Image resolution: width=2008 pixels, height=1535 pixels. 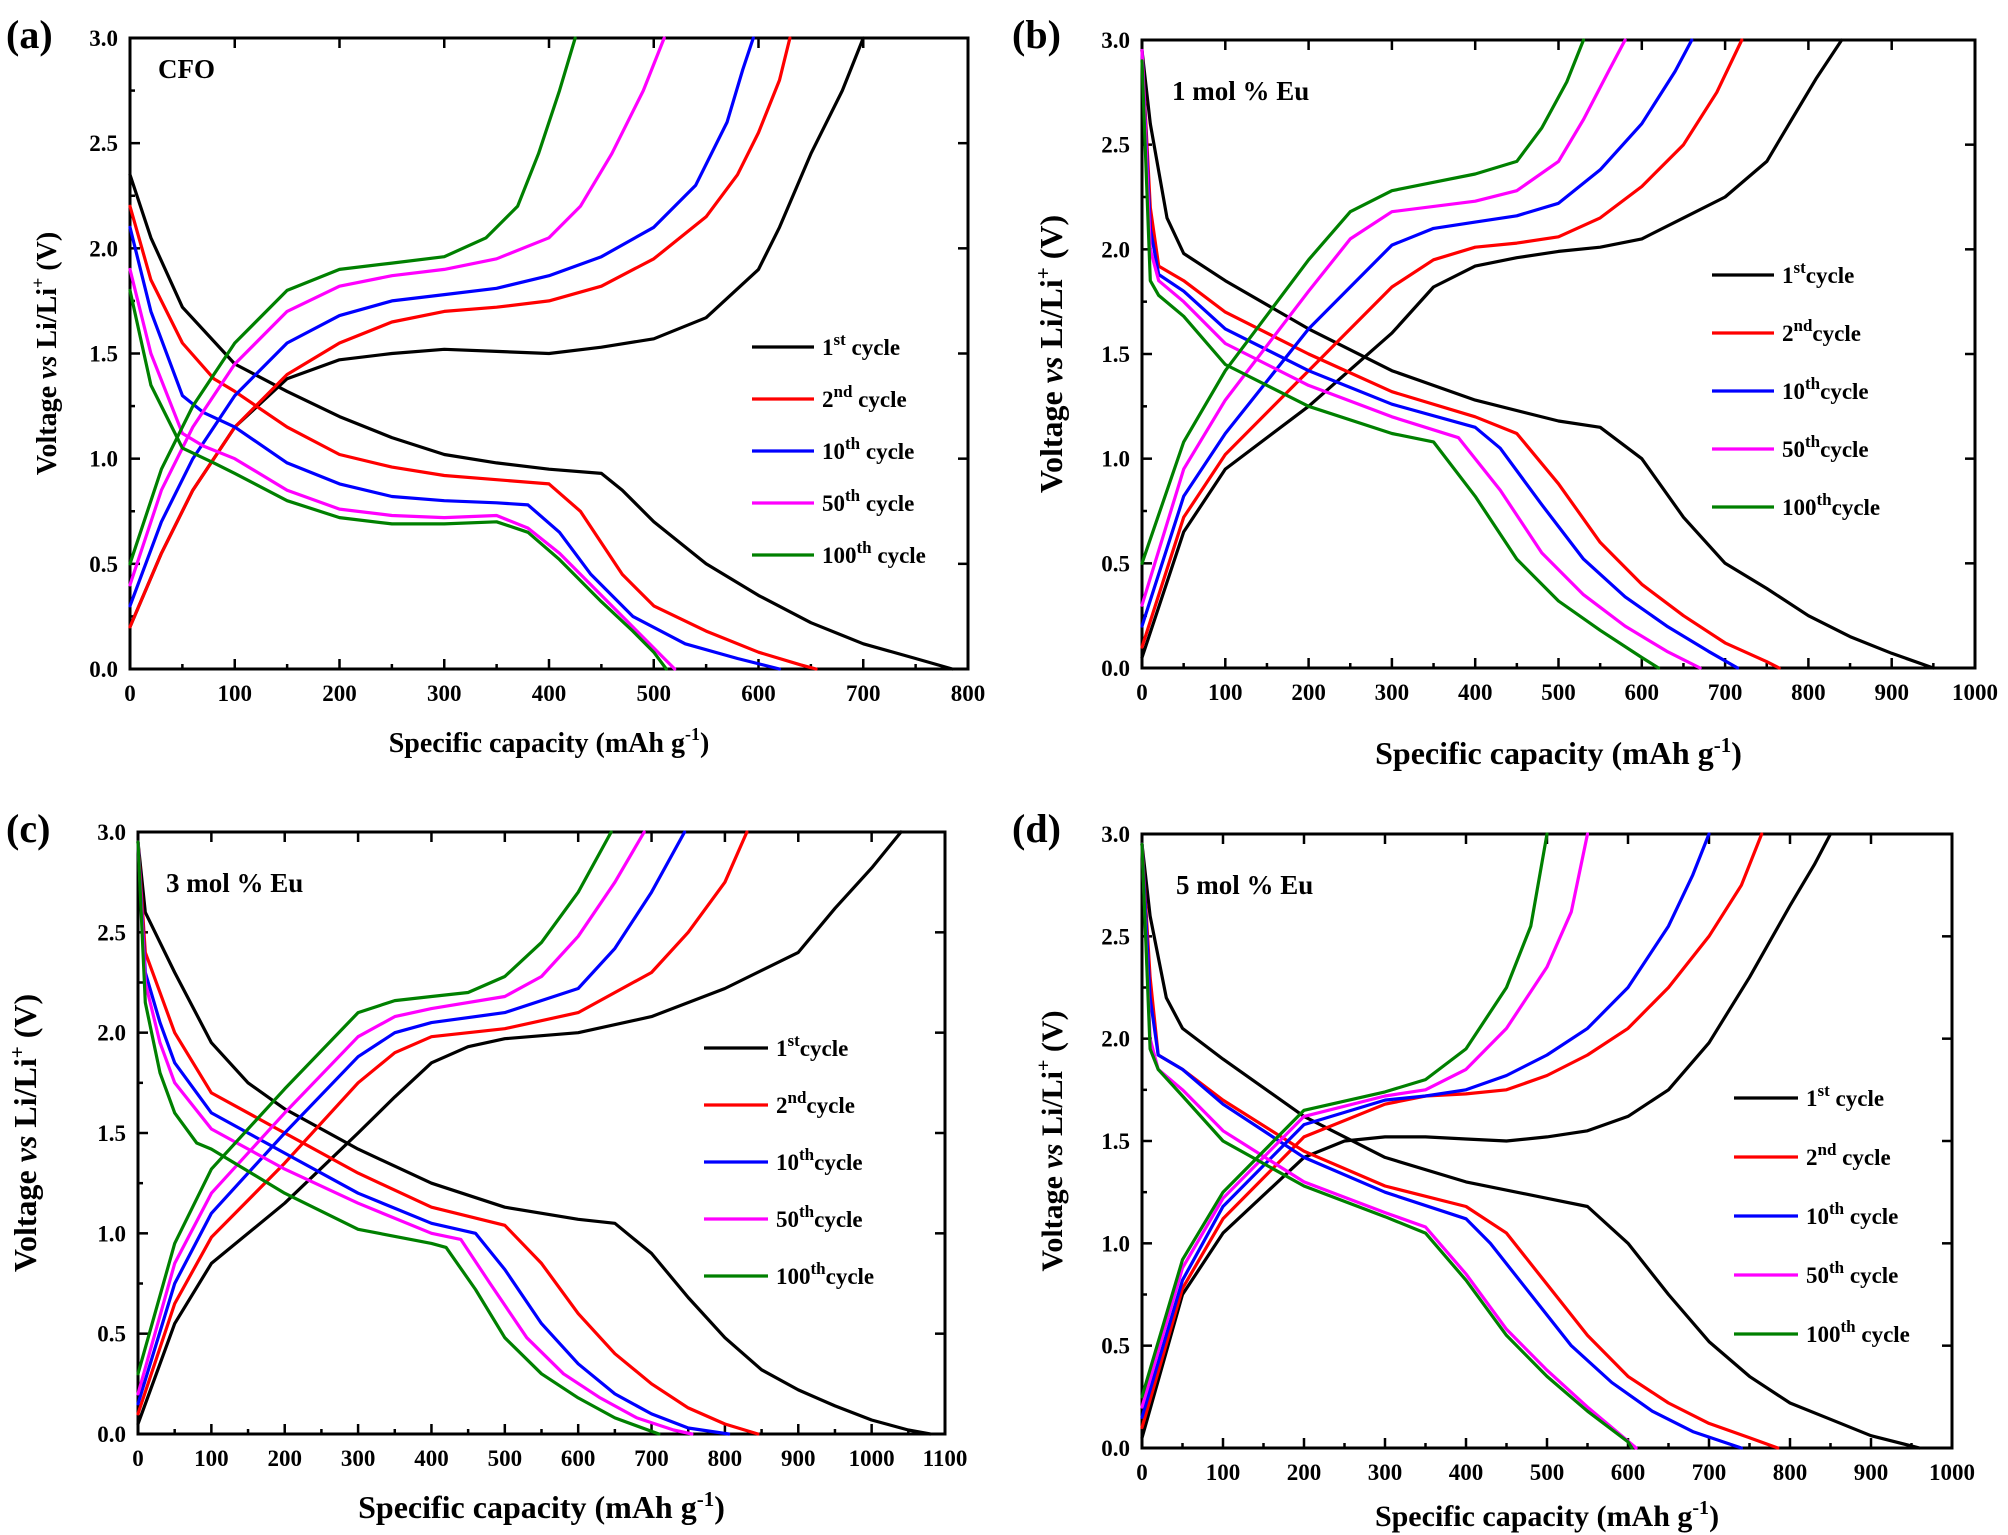 I want to click on legend-entry: 100th cycle, so click(x=1858, y=1332).